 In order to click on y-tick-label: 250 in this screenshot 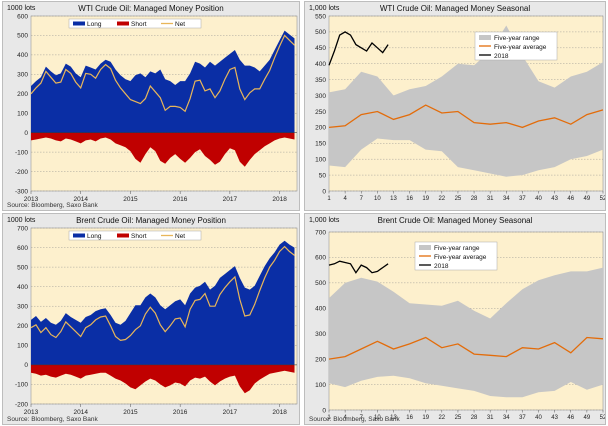, I will do `click(320, 112)`.